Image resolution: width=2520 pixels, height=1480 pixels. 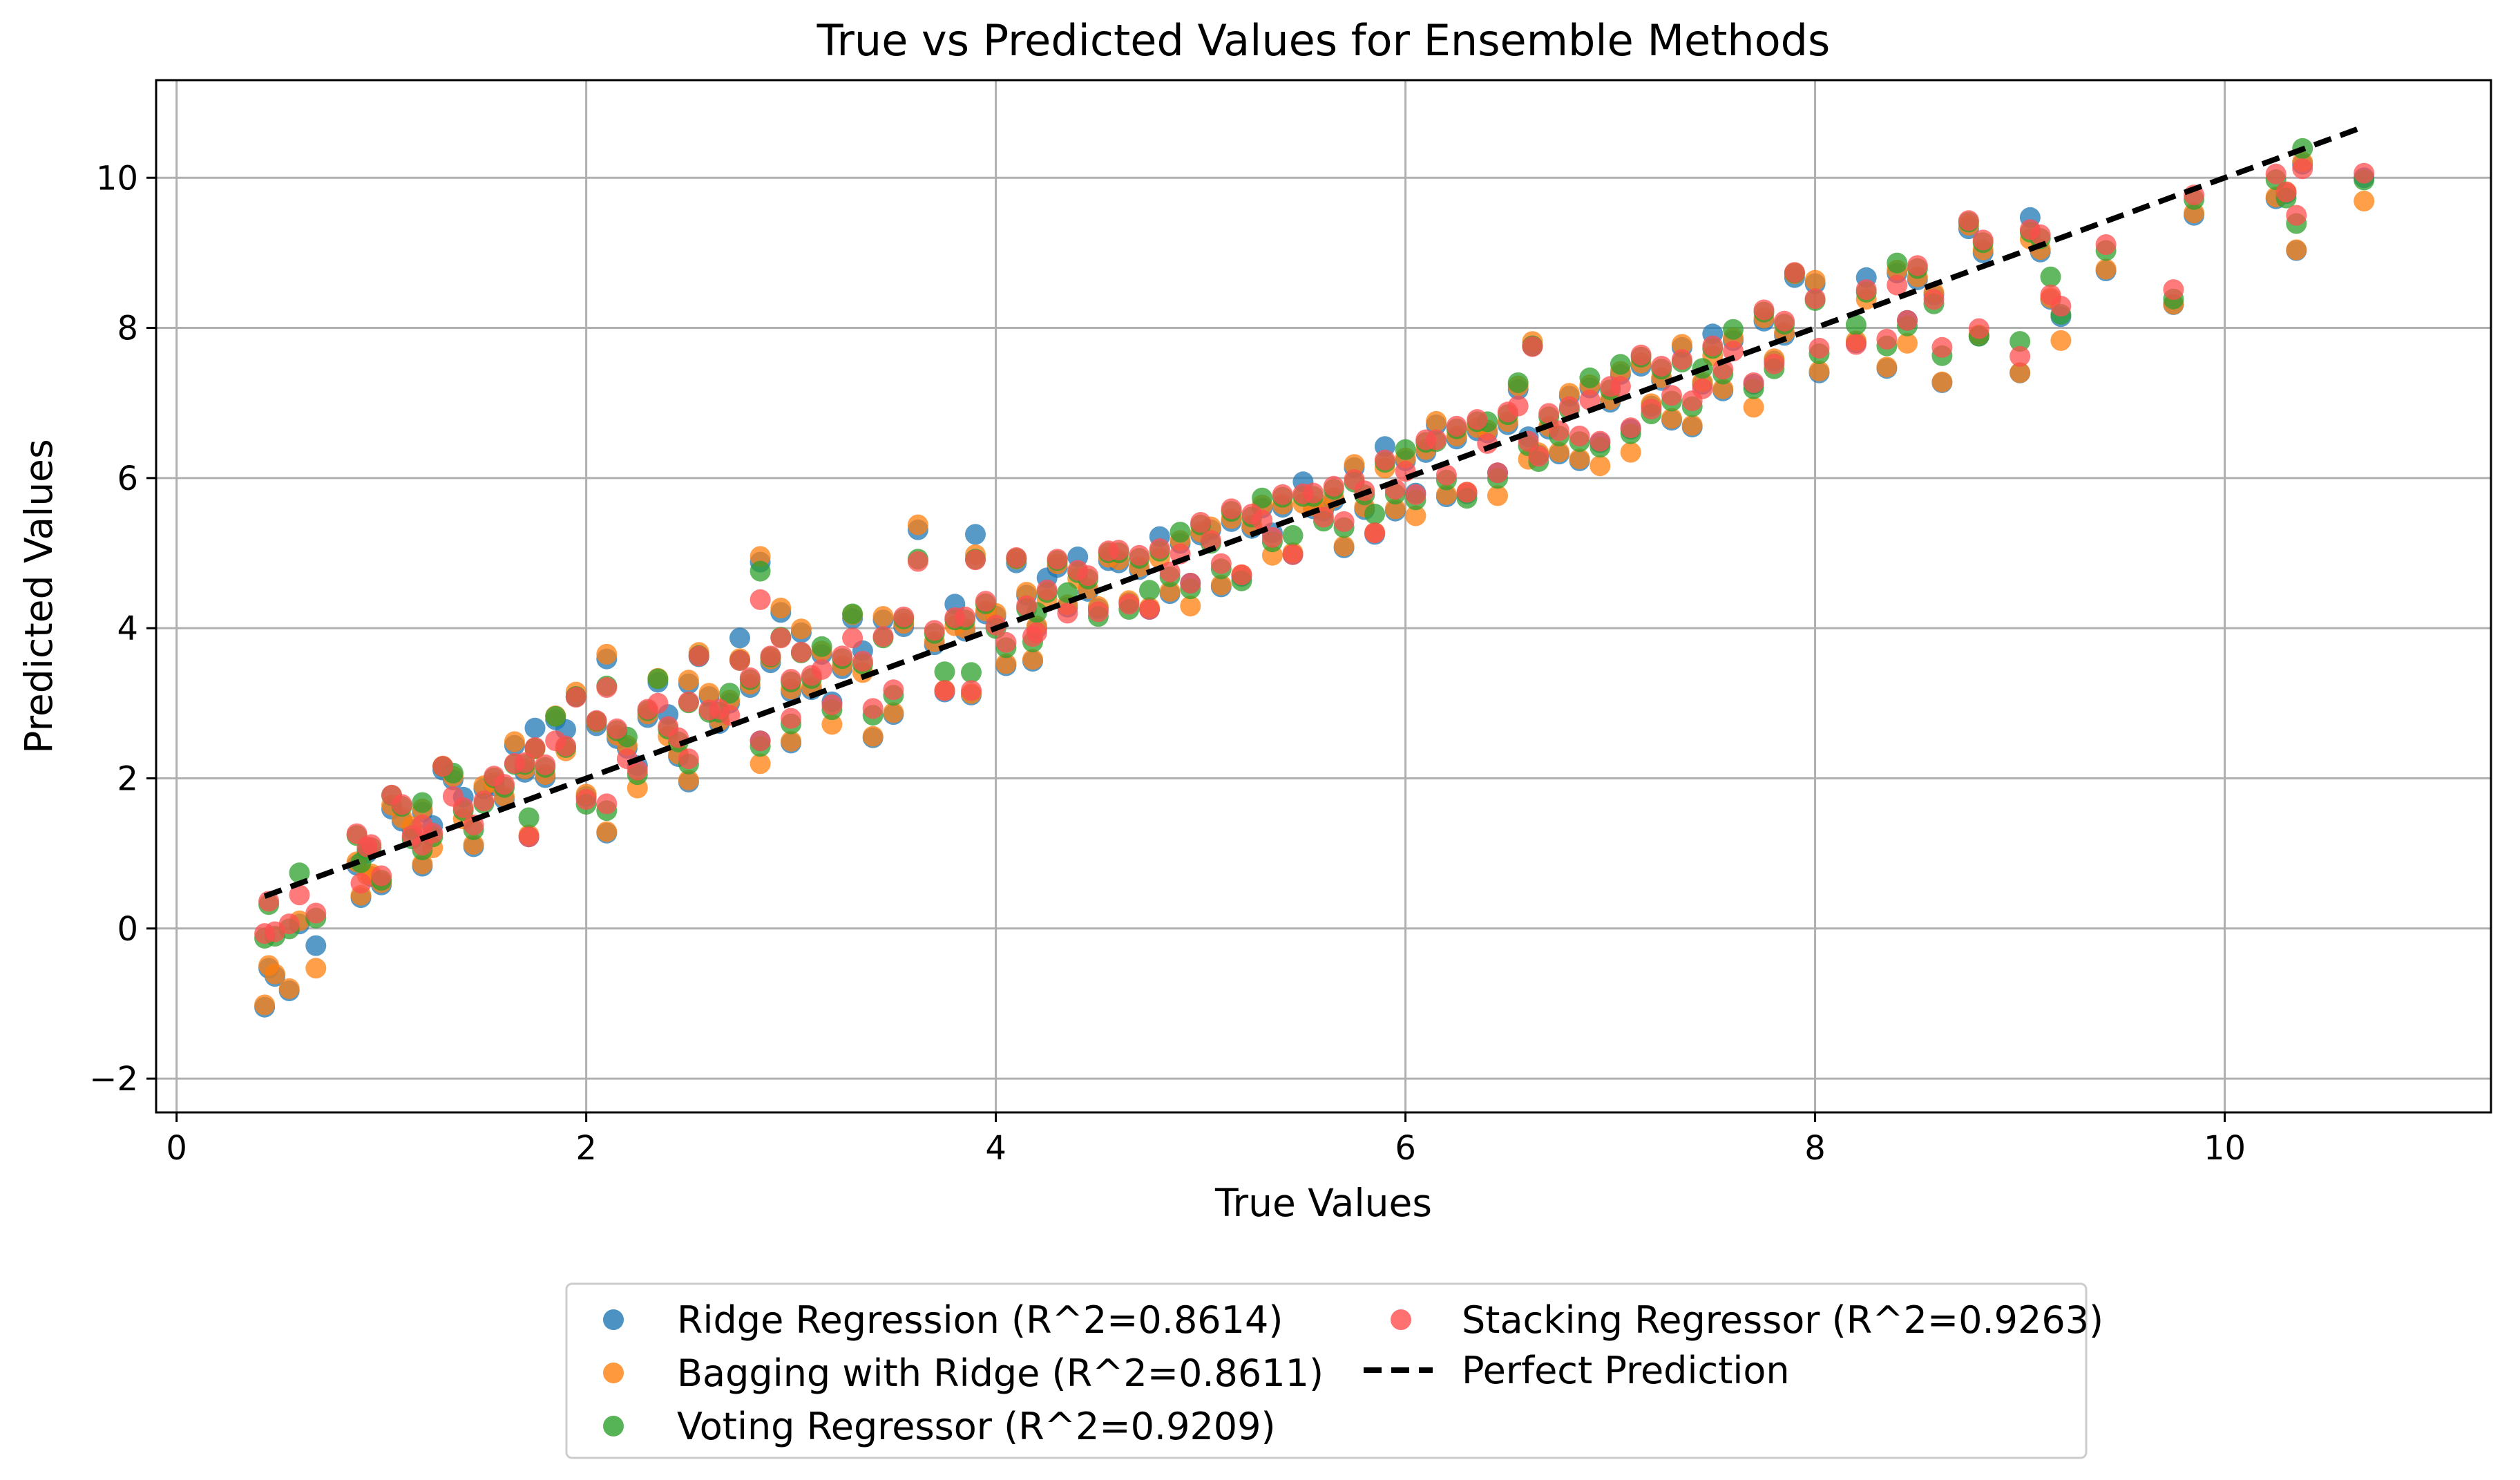 What do you see at coordinates (1626, 1370) in the screenshot?
I see `legend-label-perfect-prediction: Perfect Prediction` at bounding box center [1626, 1370].